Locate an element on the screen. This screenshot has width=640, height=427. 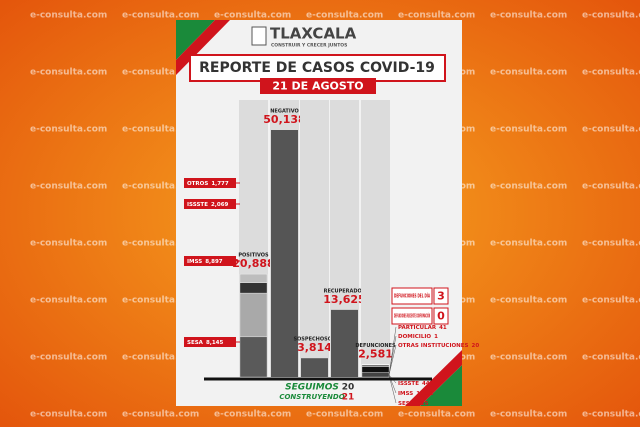
segment-value: 1,777 is located at coordinates (220, 184).